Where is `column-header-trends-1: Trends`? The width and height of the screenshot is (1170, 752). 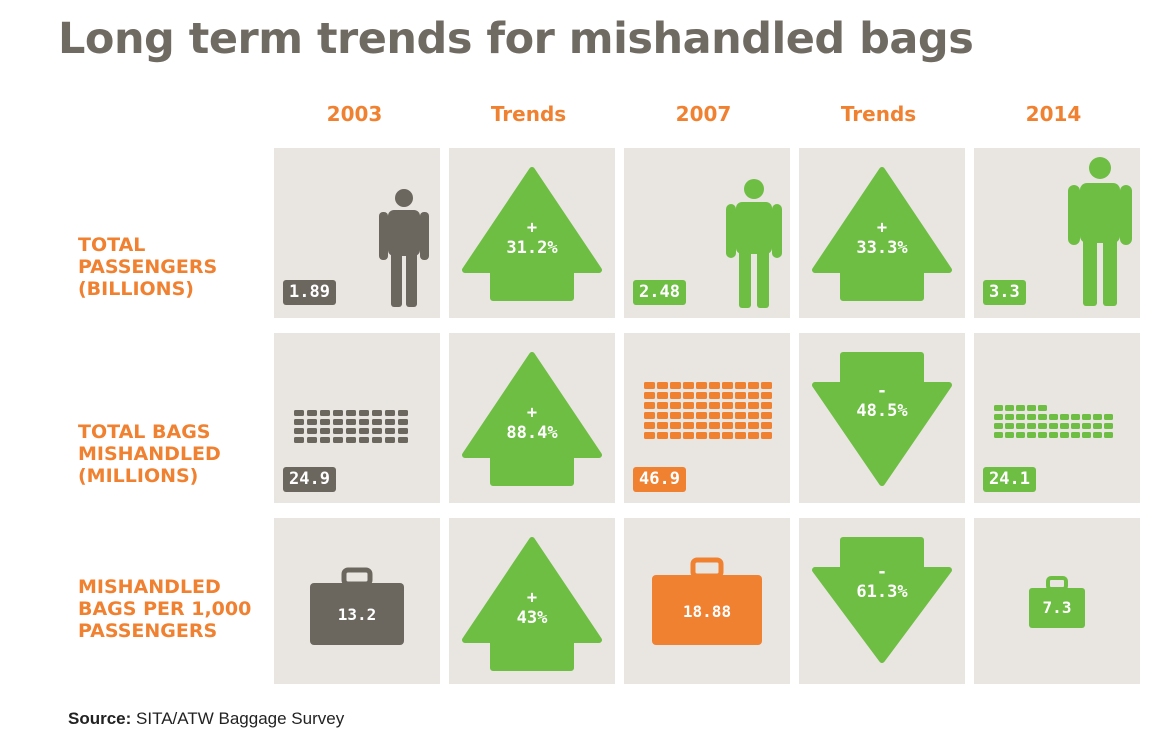
column-header-trends-1: Trends is located at coordinates (528, 114).